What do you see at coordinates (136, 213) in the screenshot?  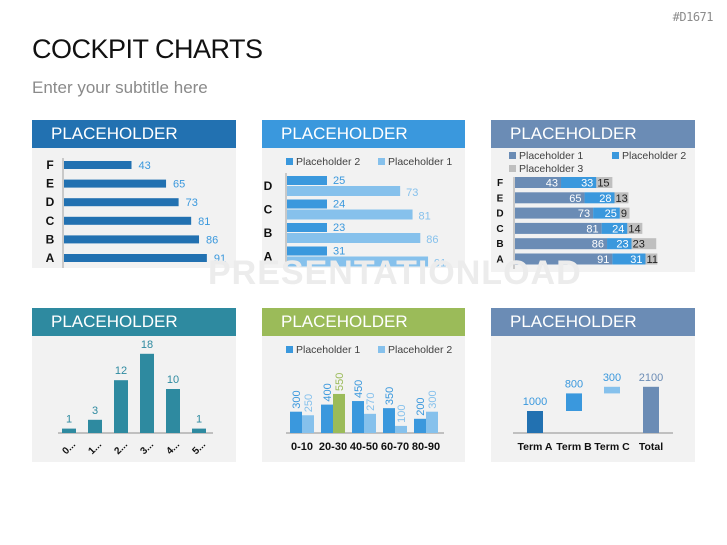 I see `horizontal-bar-chart: F 43 E 65 D 73 C 81 B 86 A 91` at bounding box center [136, 213].